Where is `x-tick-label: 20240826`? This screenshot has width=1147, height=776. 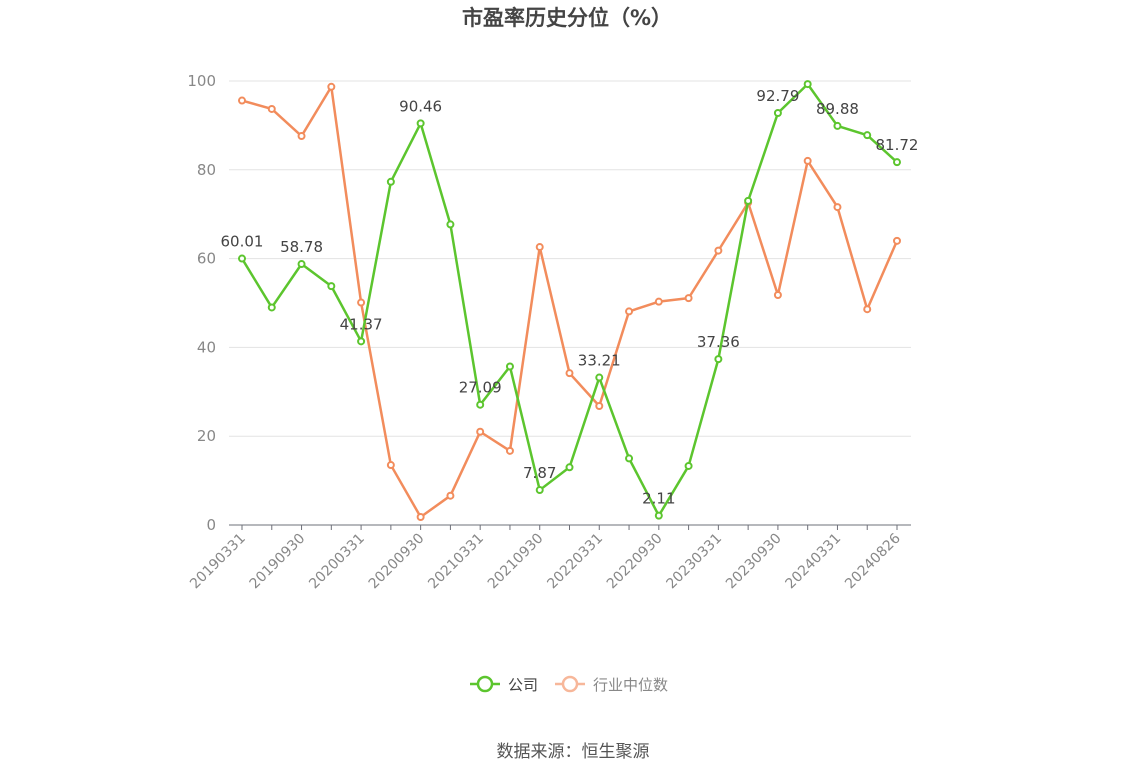
x-tick-label: 20240826 is located at coordinates (873, 561).